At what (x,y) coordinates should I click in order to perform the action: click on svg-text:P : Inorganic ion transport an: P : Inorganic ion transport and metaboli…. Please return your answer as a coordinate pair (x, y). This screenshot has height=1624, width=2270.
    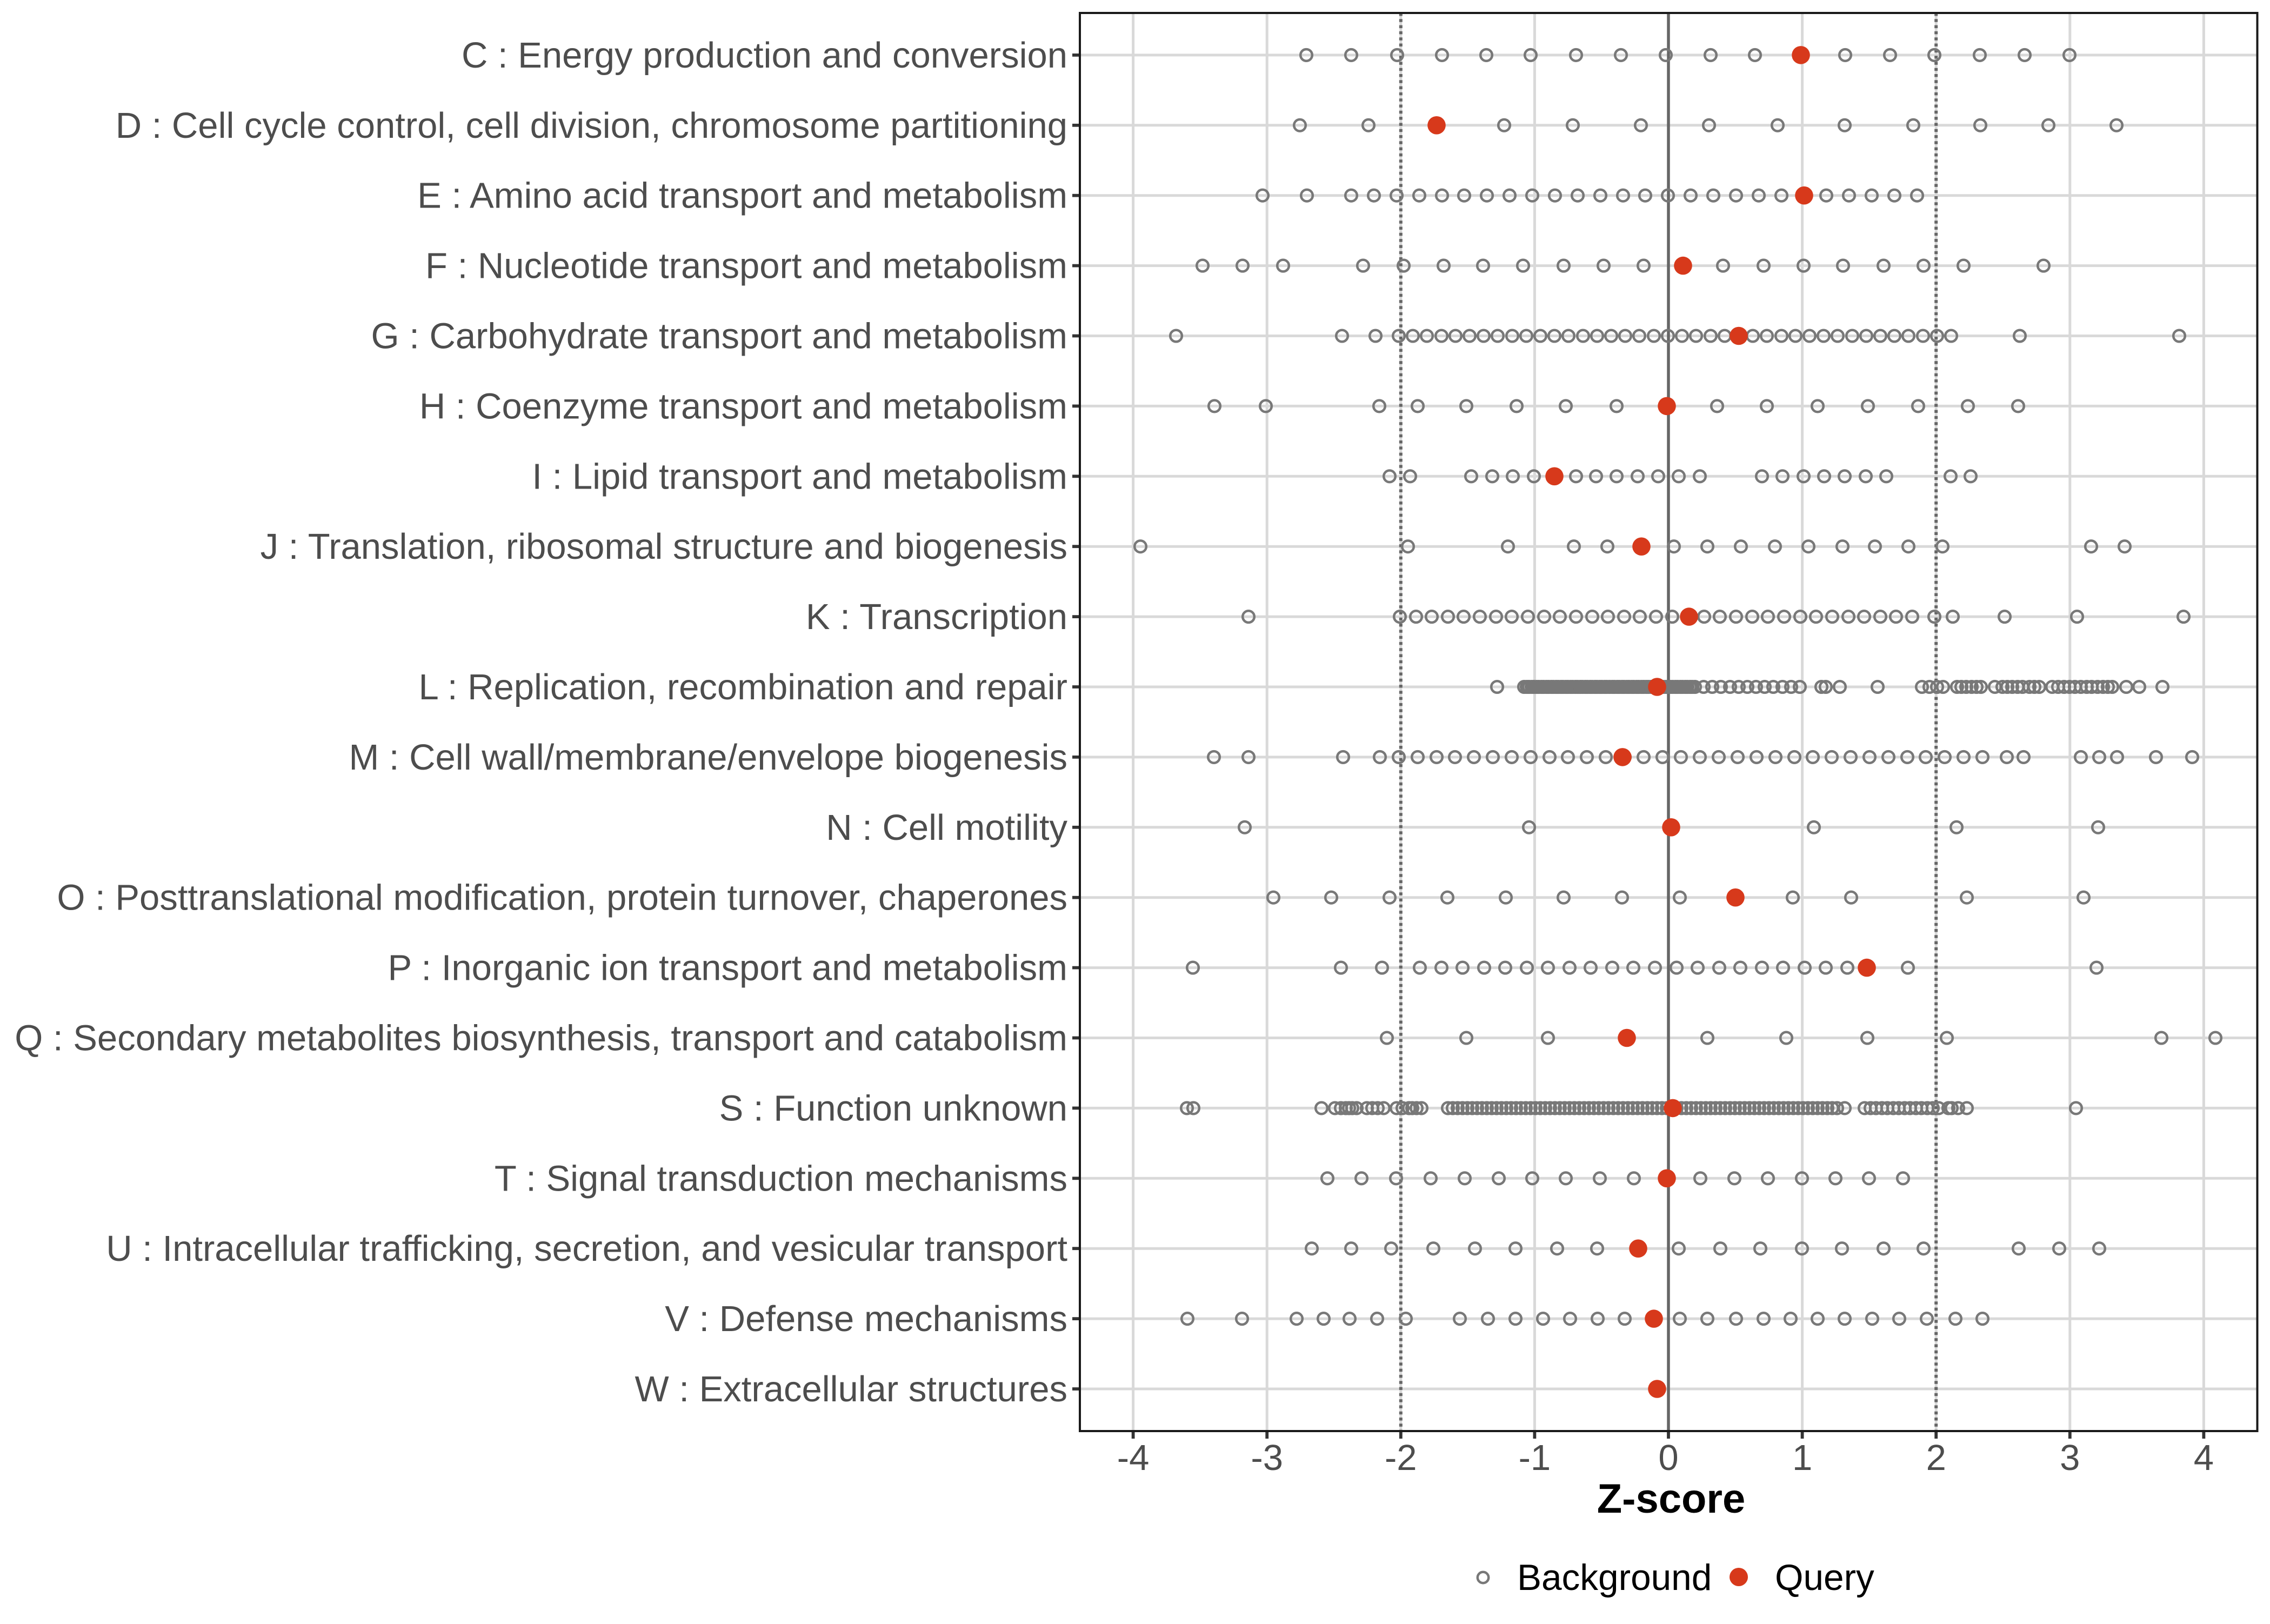
    Looking at the image, I should click on (727, 968).